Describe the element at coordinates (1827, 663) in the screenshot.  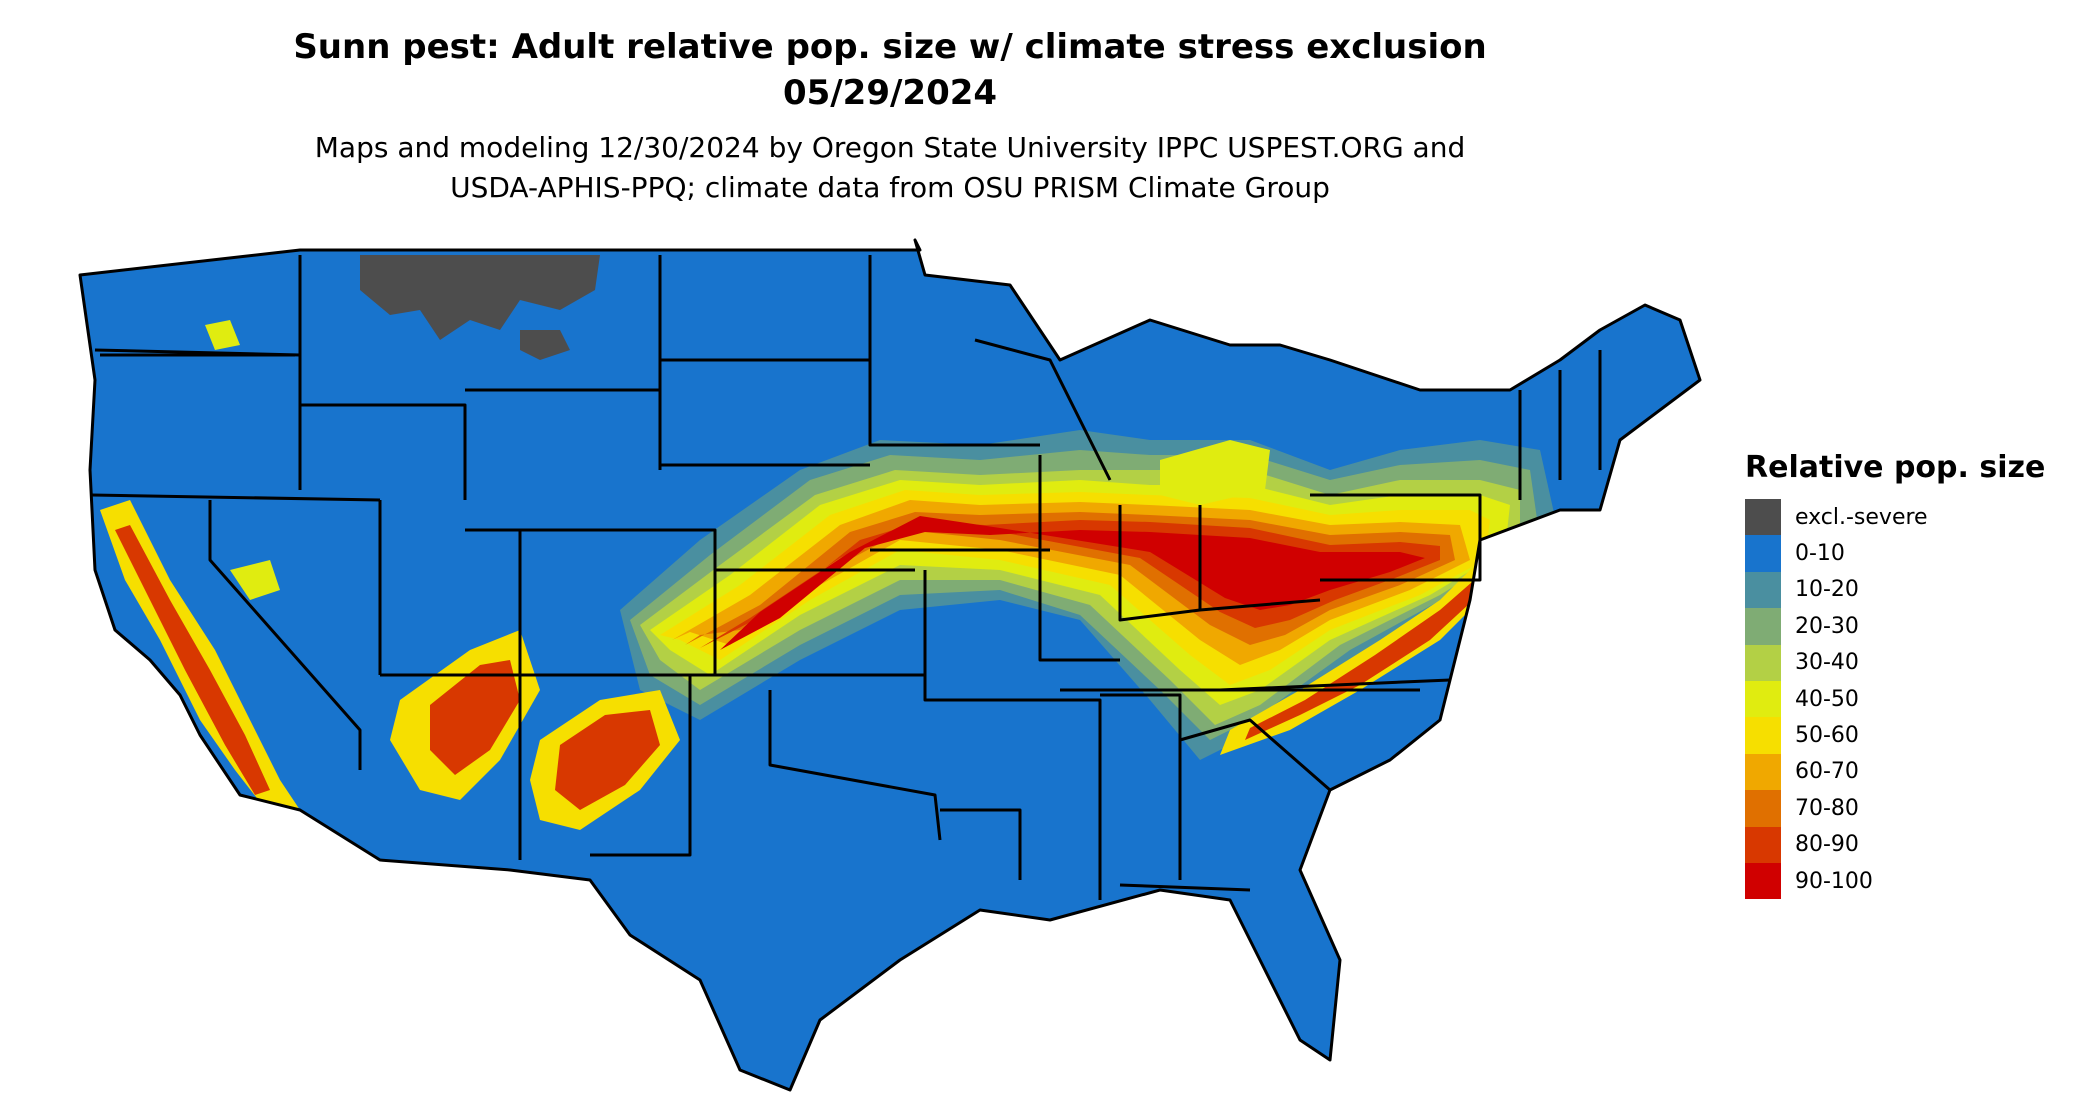
I see `legend-label: 30-40` at that location.